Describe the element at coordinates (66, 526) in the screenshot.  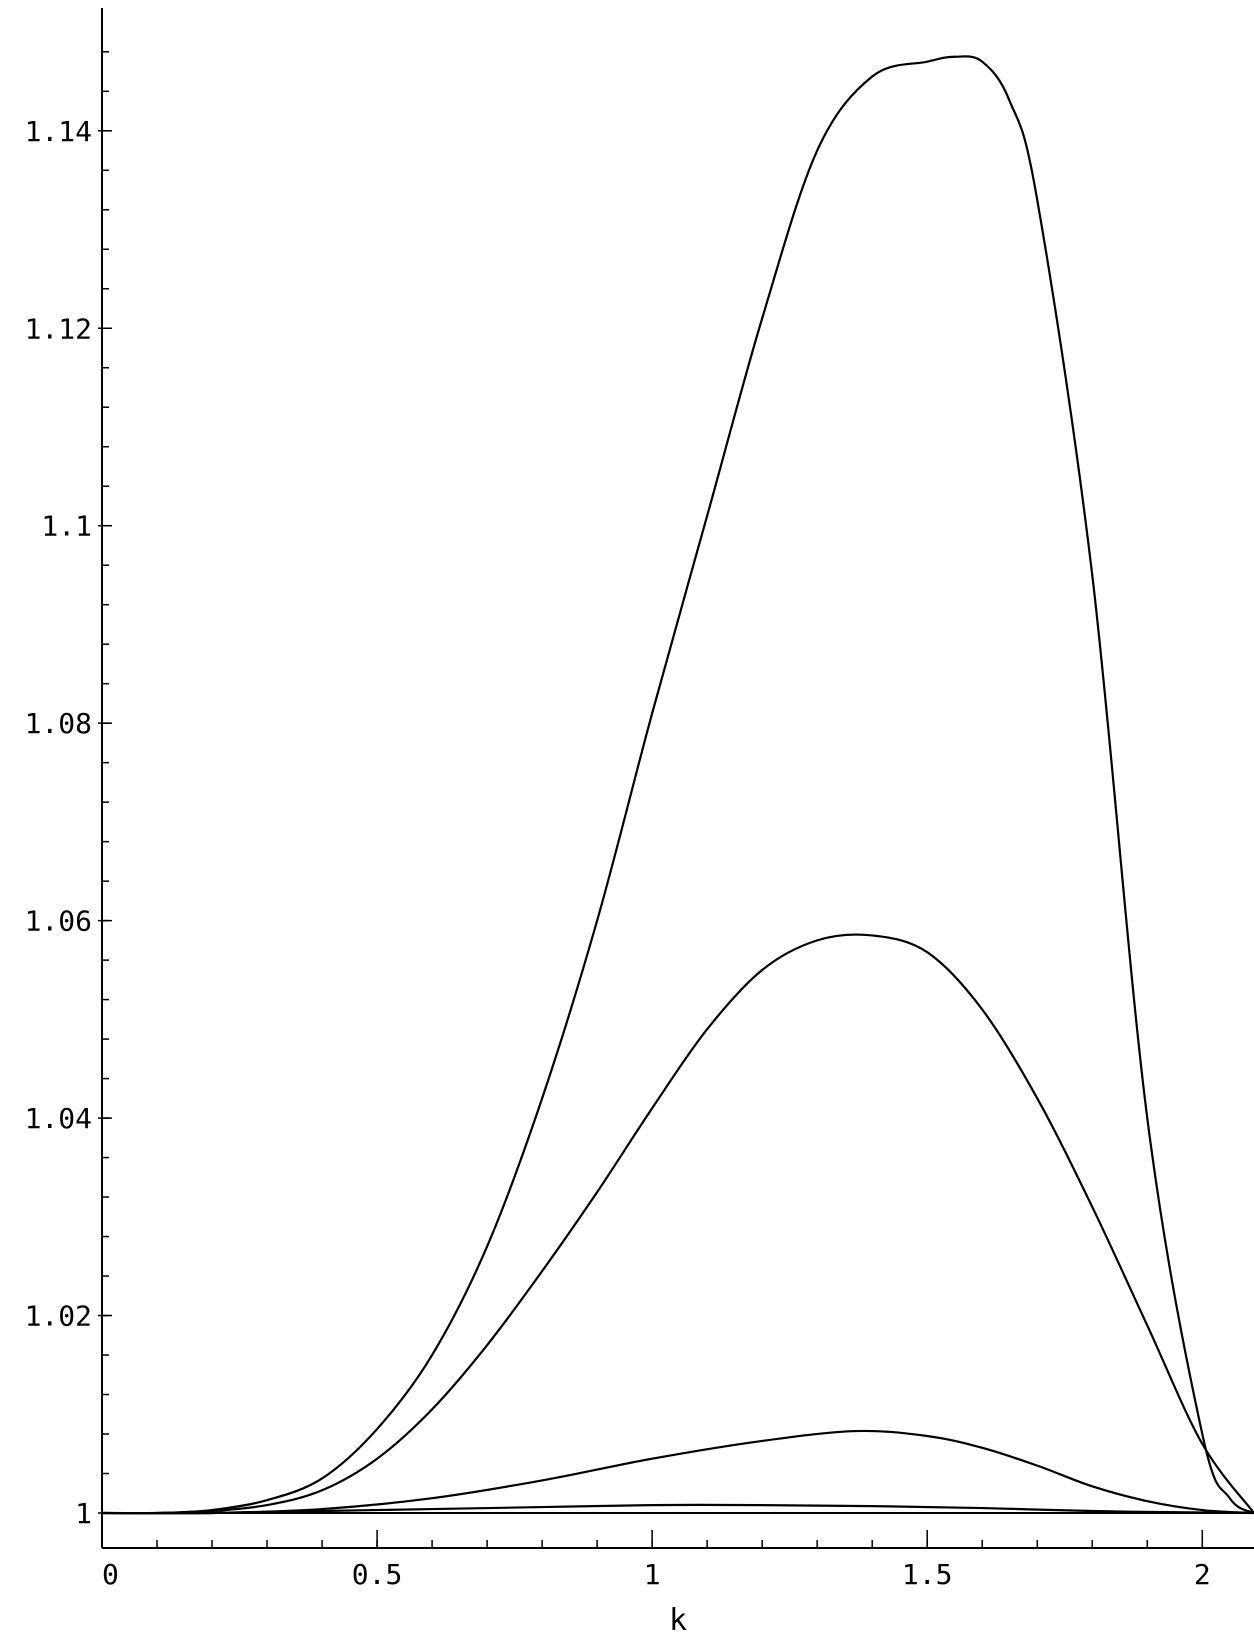
I see `y-tick-label: 1.1` at that location.